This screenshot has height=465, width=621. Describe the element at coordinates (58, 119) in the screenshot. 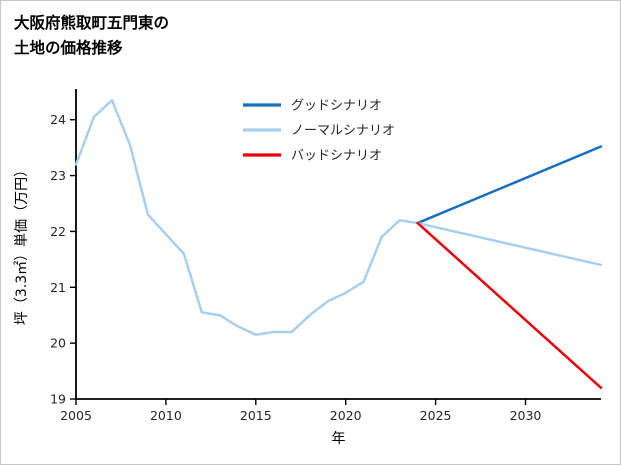

I see `y-tick-label: 24` at that location.